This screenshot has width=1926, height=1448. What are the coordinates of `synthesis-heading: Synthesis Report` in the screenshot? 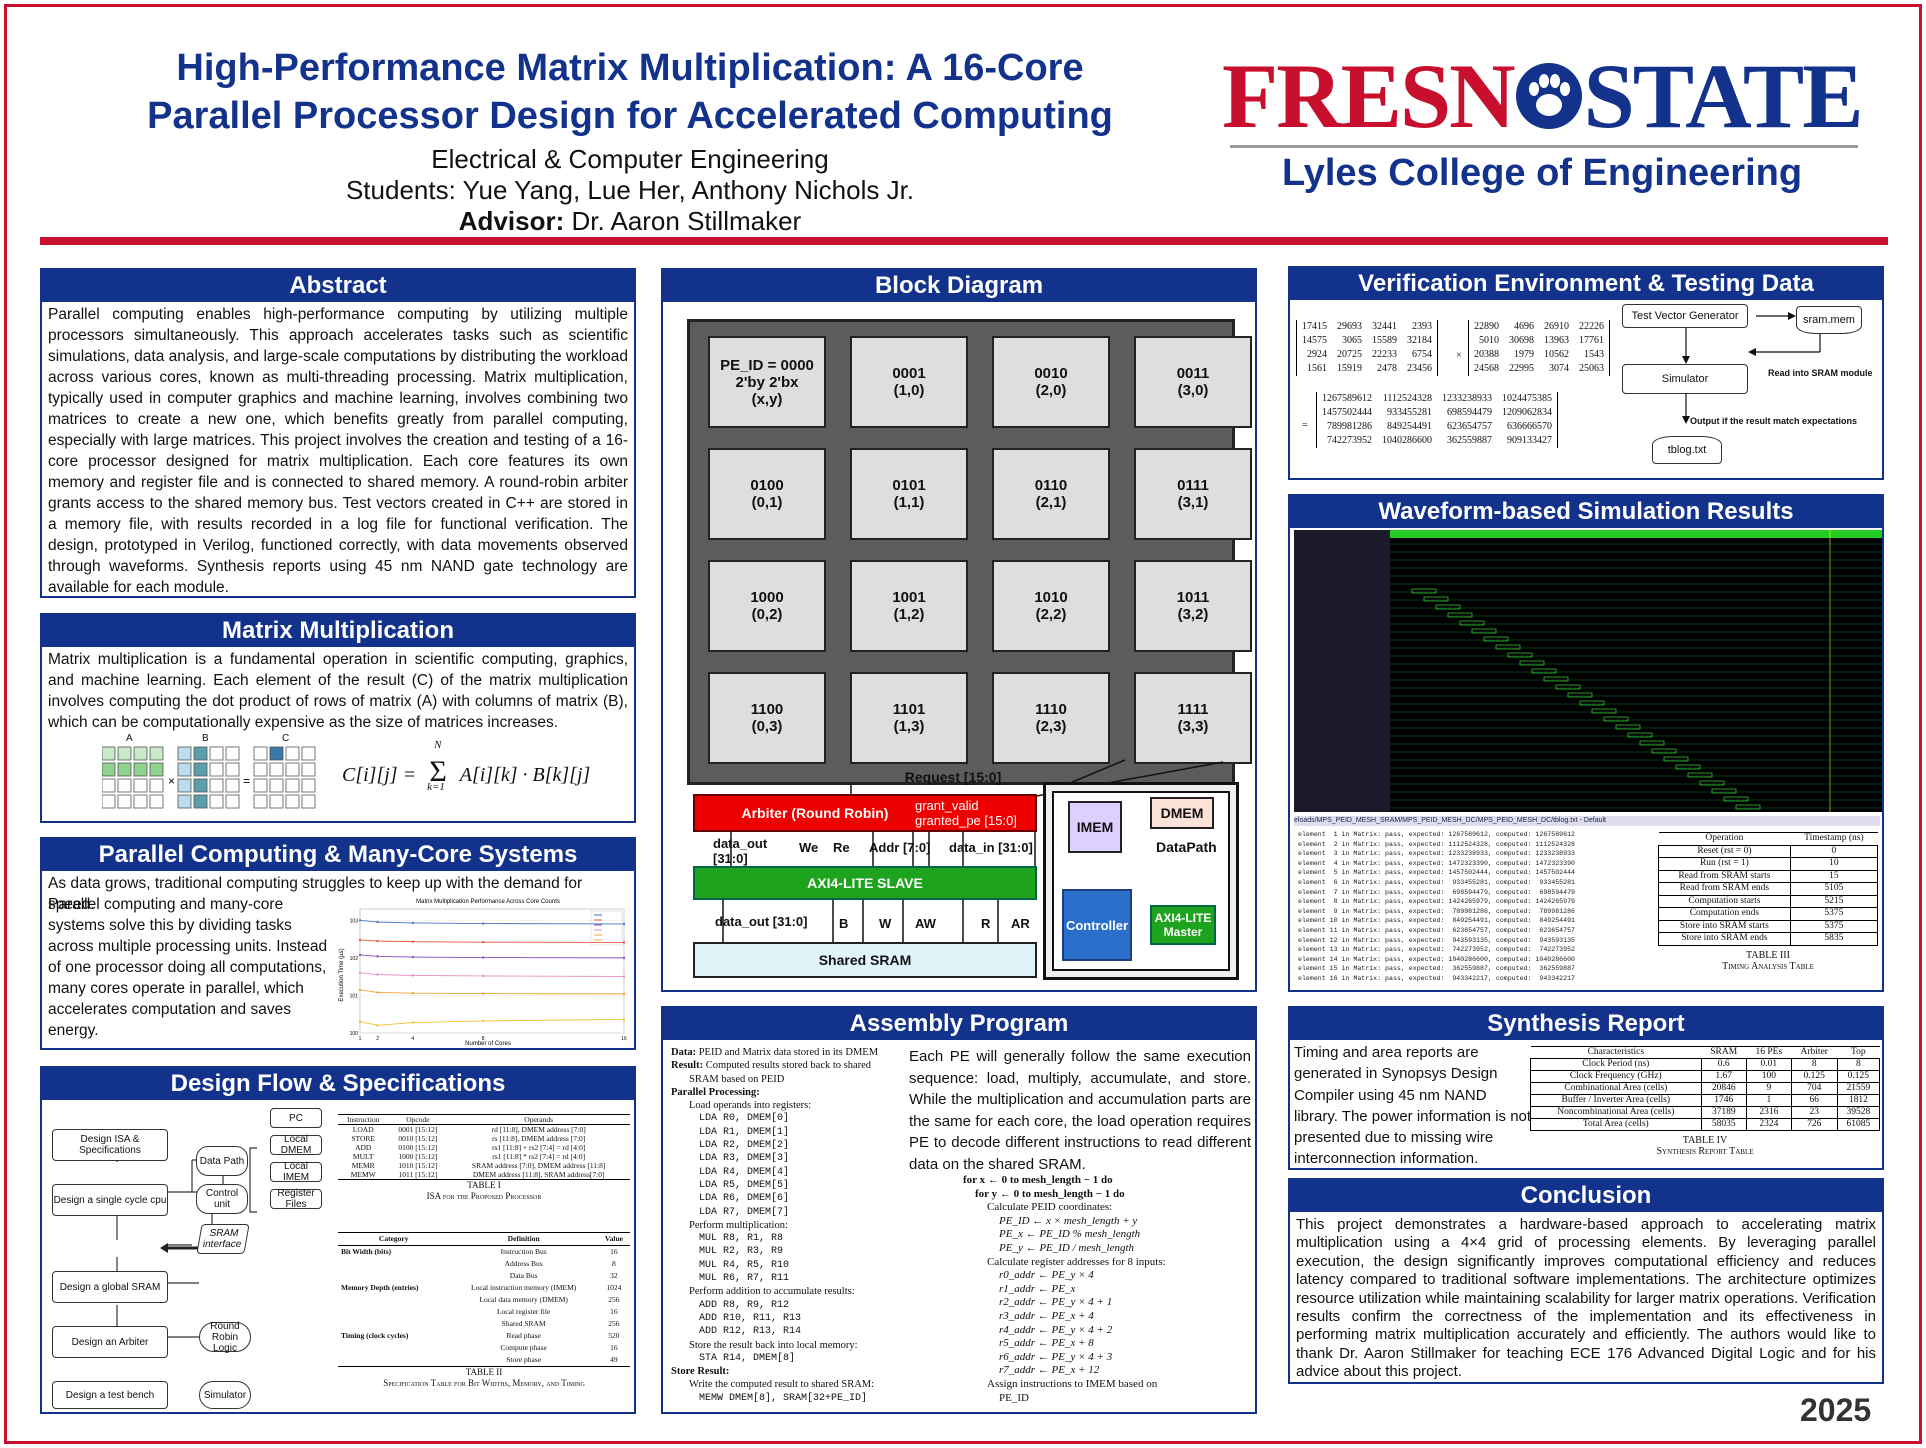 It's located at (1586, 1024).